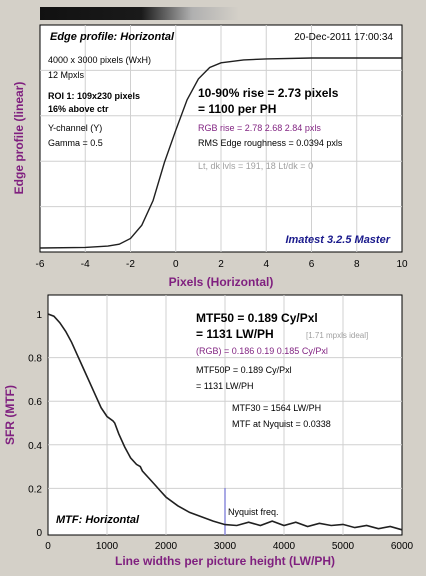  I want to click on mtf-mode: MTF: Horizontal, so click(98, 520).